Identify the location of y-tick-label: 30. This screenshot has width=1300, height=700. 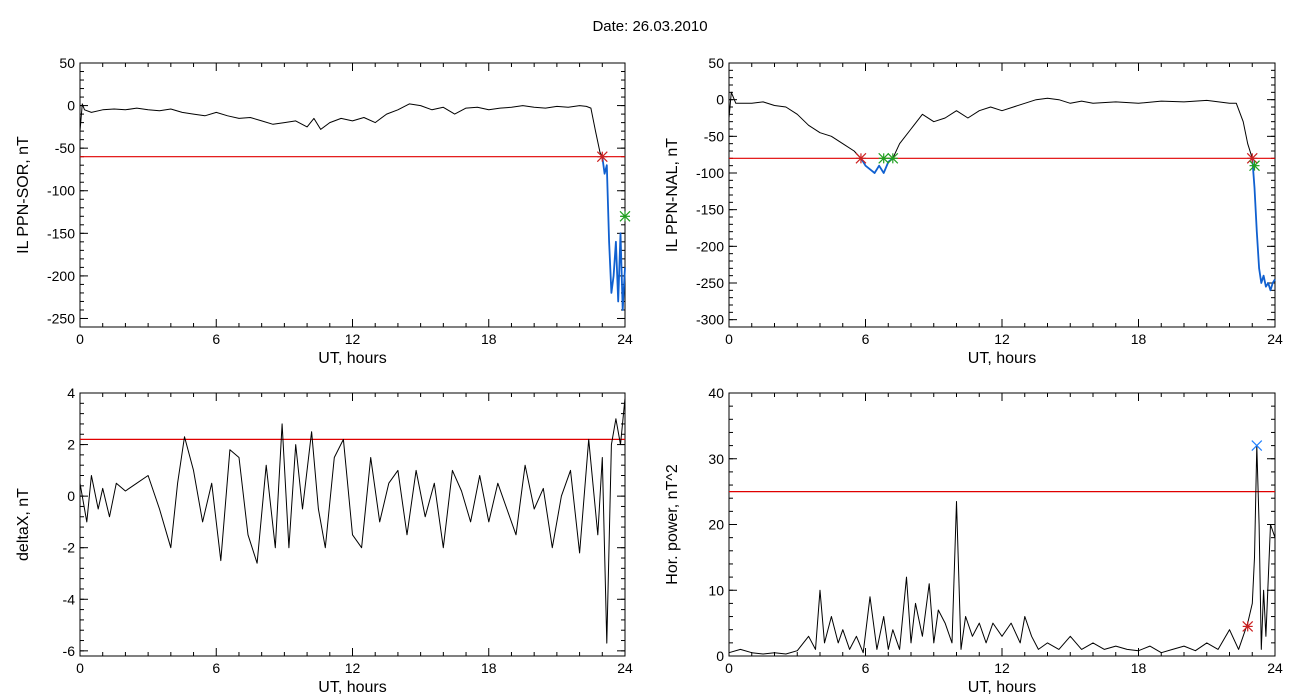
(716, 459).